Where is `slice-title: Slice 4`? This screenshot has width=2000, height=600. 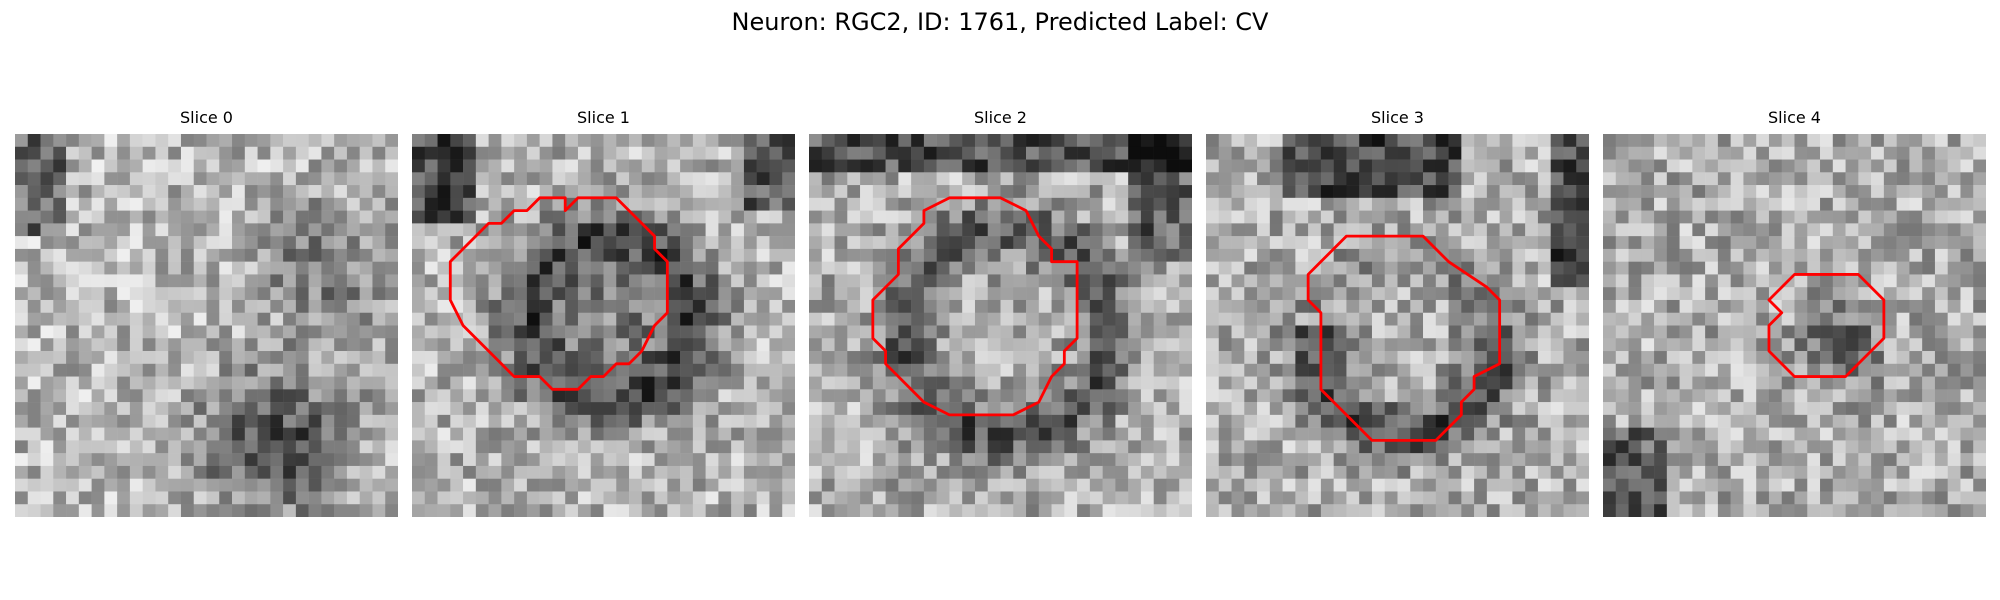
slice-title: Slice 4 is located at coordinates (1794, 117).